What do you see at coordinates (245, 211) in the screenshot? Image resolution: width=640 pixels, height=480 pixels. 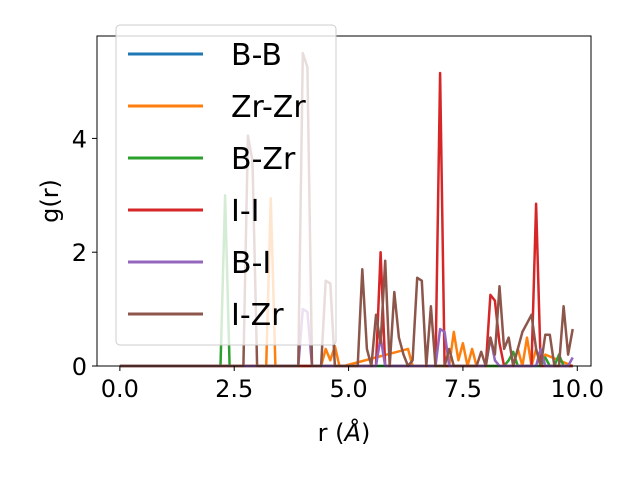 I see `legend-label: I-I` at bounding box center [245, 211].